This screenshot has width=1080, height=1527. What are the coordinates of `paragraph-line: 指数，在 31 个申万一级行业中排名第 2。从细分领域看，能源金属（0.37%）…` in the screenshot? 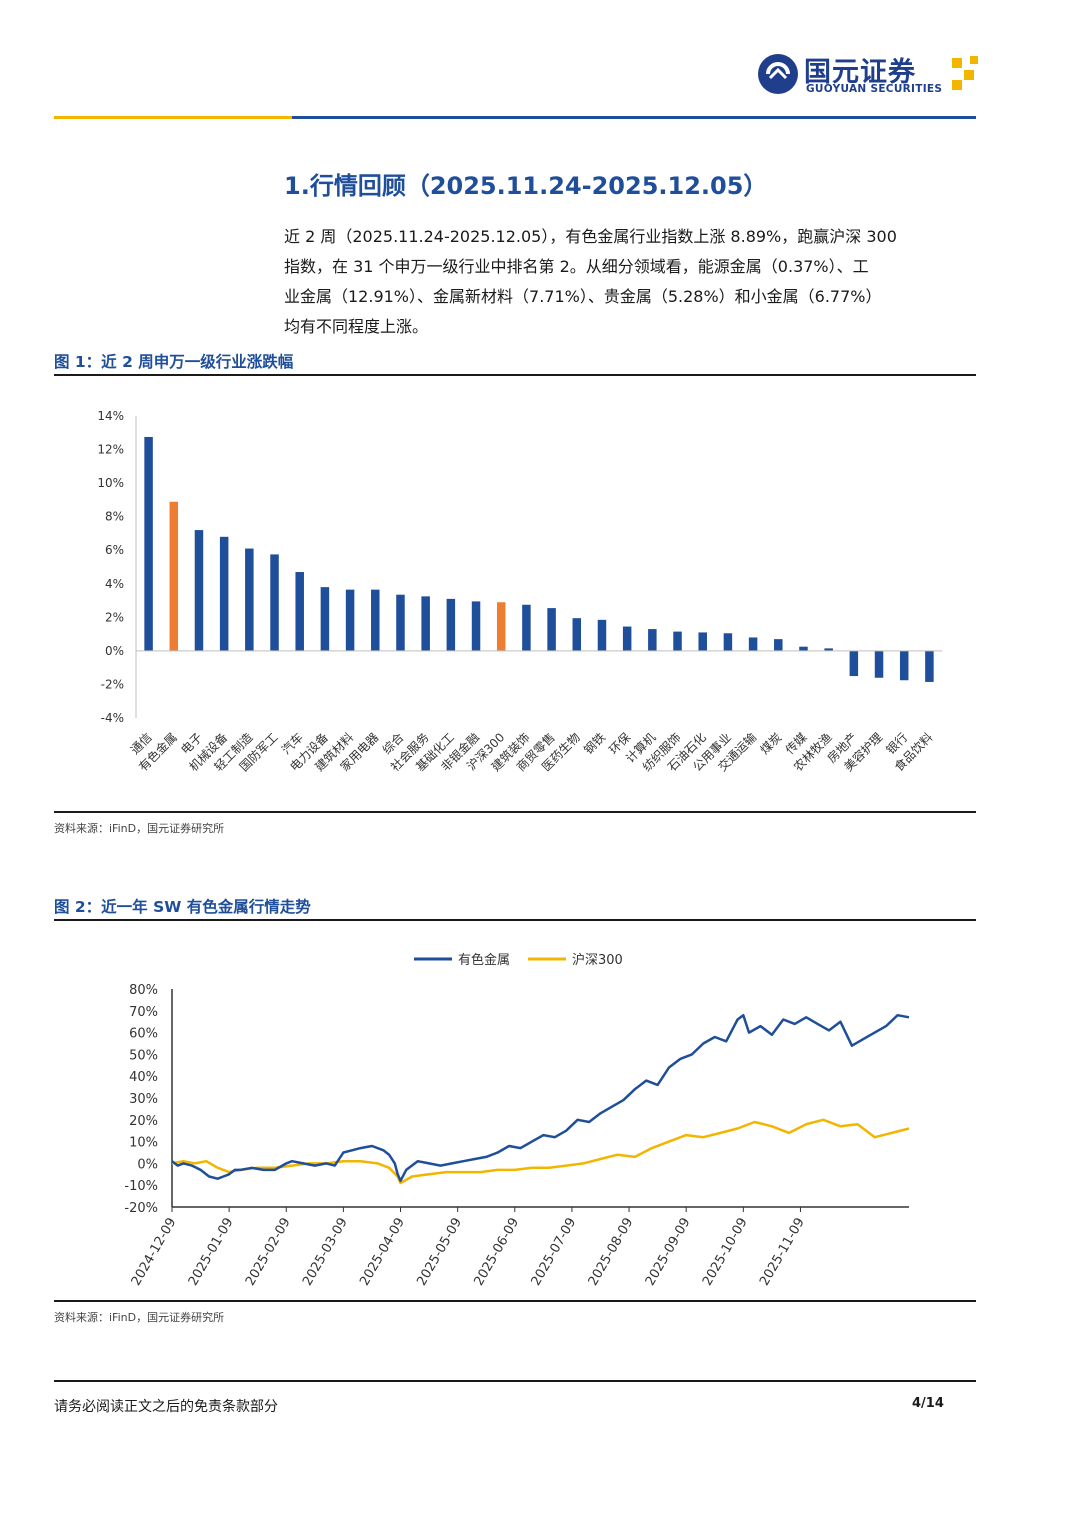 It's located at (576, 266).